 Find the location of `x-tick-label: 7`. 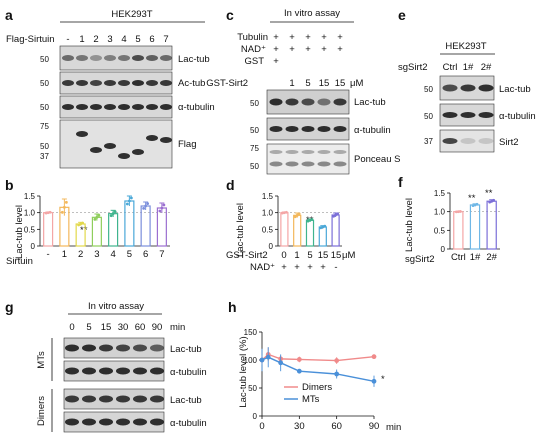

x-tick-label: 7 is located at coordinates (161, 254).